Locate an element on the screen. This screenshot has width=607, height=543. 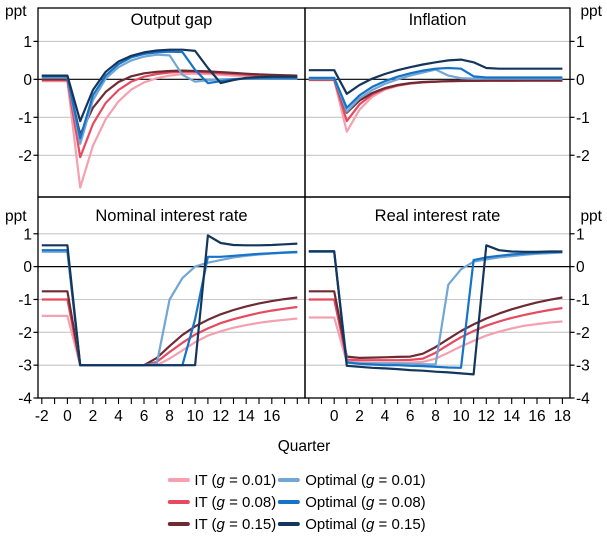
legend-label-suffix: = 0.15) is located at coordinates (400, 524).